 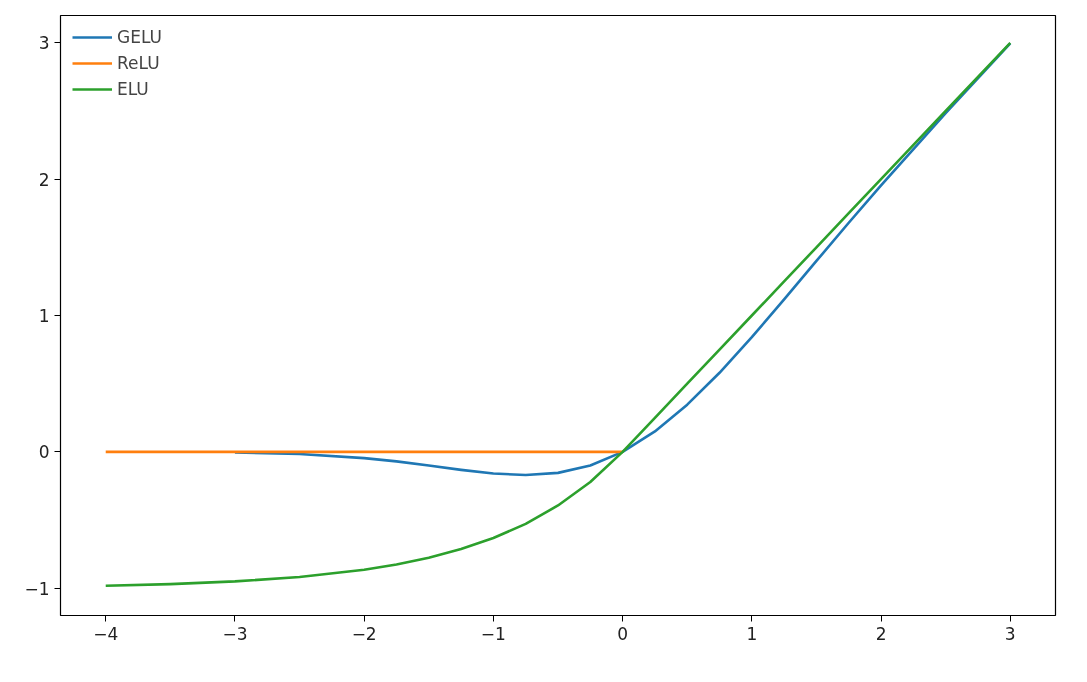 I want to click on y-tick-label: 1, so click(x=44, y=316).